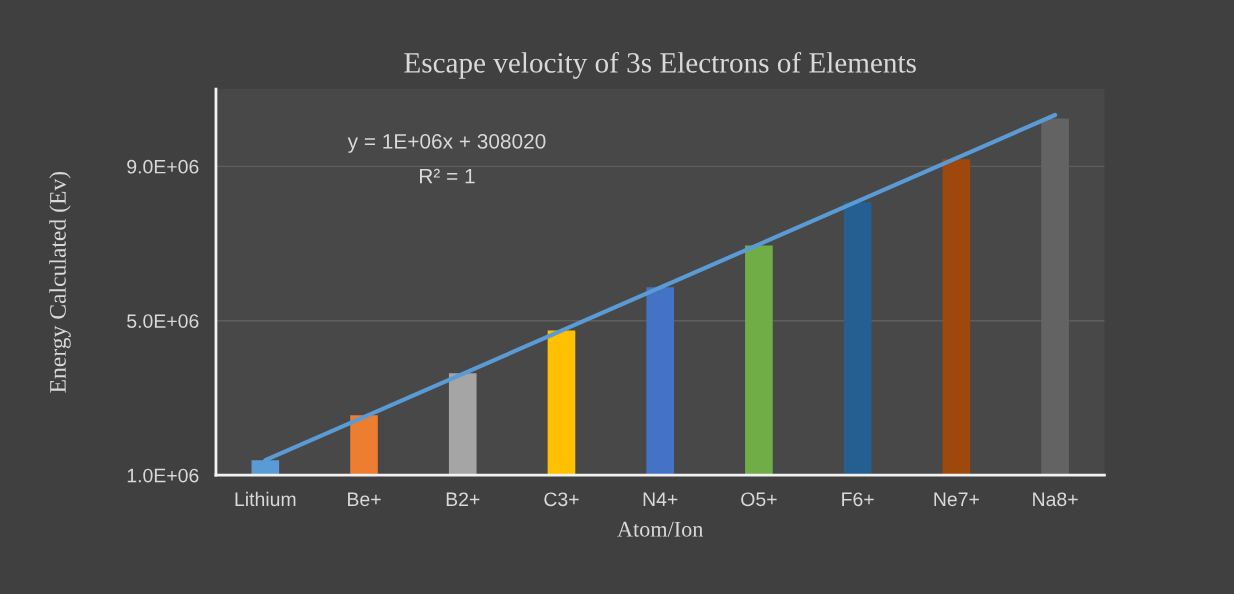  Describe the element at coordinates (447, 176) in the screenshot. I see `annotation: R² = 1` at that location.